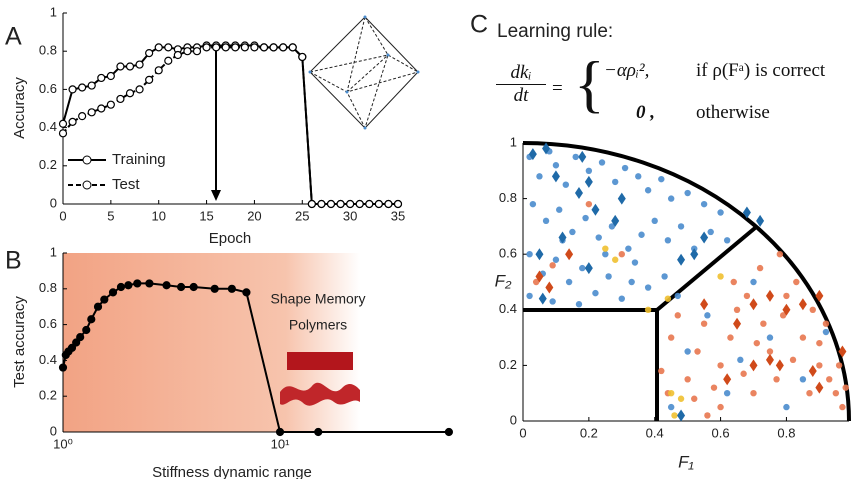  What do you see at coordinates (503, 280) in the screenshot?
I see `y-axis-label: F₂` at bounding box center [503, 280].